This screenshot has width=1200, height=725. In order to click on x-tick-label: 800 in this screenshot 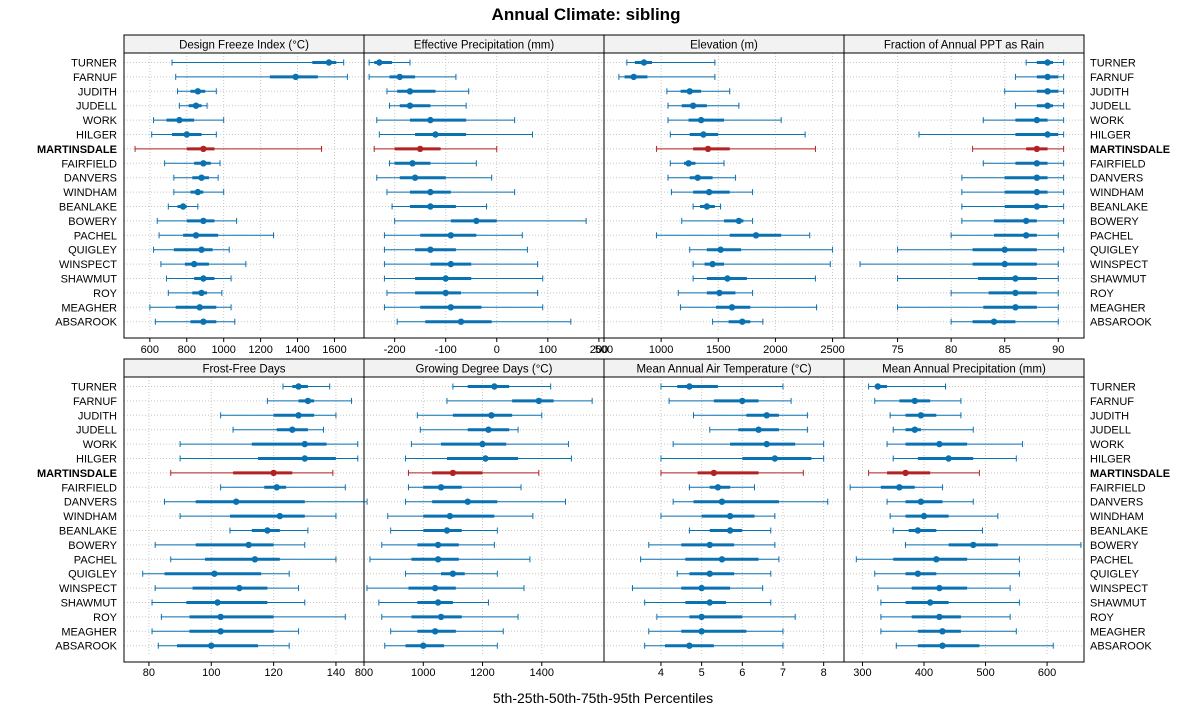, I will do `click(364, 673)`.